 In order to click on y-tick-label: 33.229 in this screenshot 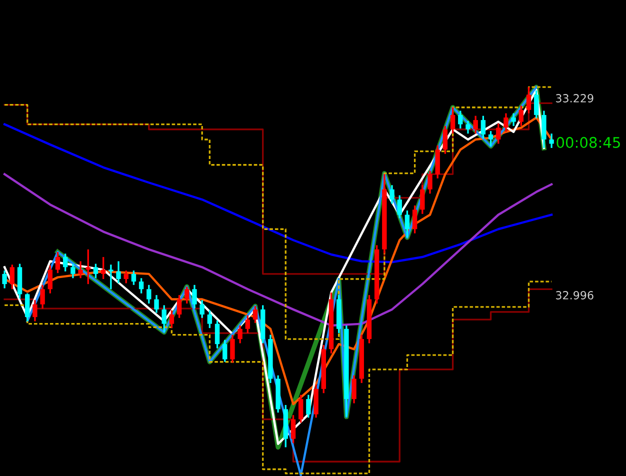, I will do `click(575, 98)`.